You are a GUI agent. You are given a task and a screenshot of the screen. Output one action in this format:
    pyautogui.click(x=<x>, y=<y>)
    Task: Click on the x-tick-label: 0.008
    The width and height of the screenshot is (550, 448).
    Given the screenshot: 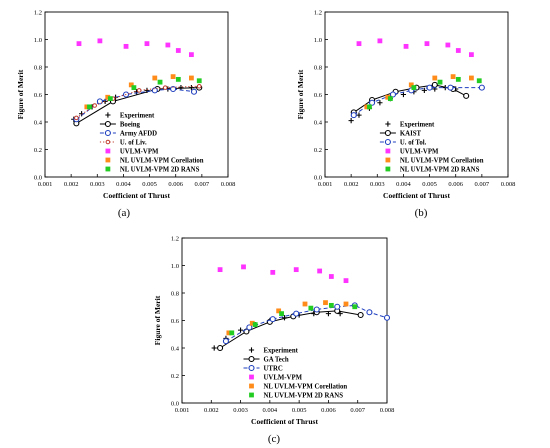 What is the action you would take?
    pyautogui.click(x=387, y=410)
    